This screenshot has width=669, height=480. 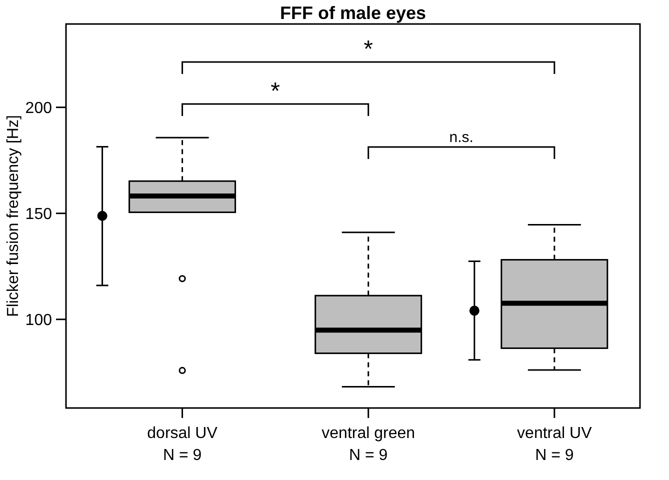 I want to click on annotation: n.s., so click(x=461, y=137).